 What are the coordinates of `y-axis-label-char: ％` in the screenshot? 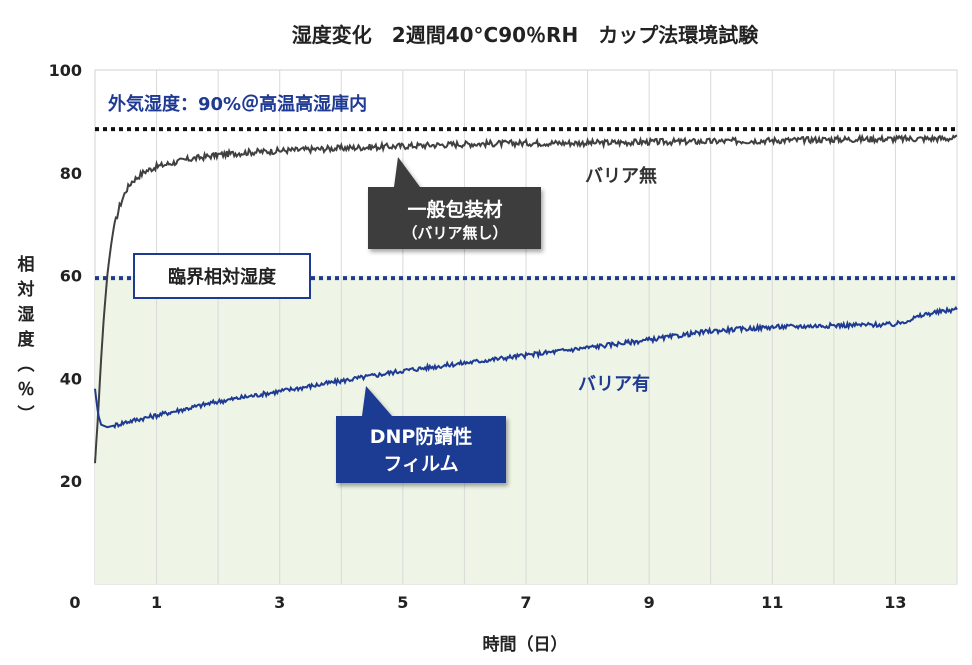 It's located at (26, 390).